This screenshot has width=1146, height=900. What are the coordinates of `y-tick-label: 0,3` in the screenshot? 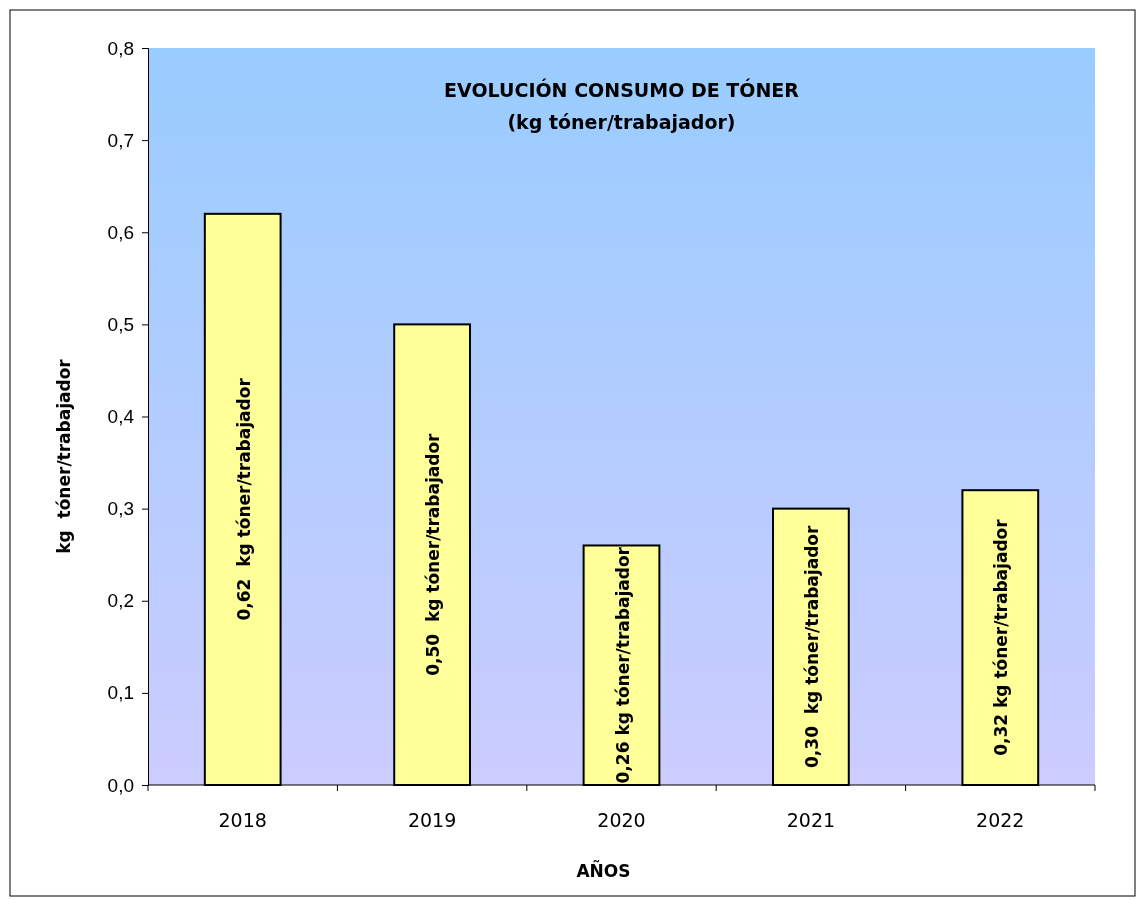 It's located at (120, 509).